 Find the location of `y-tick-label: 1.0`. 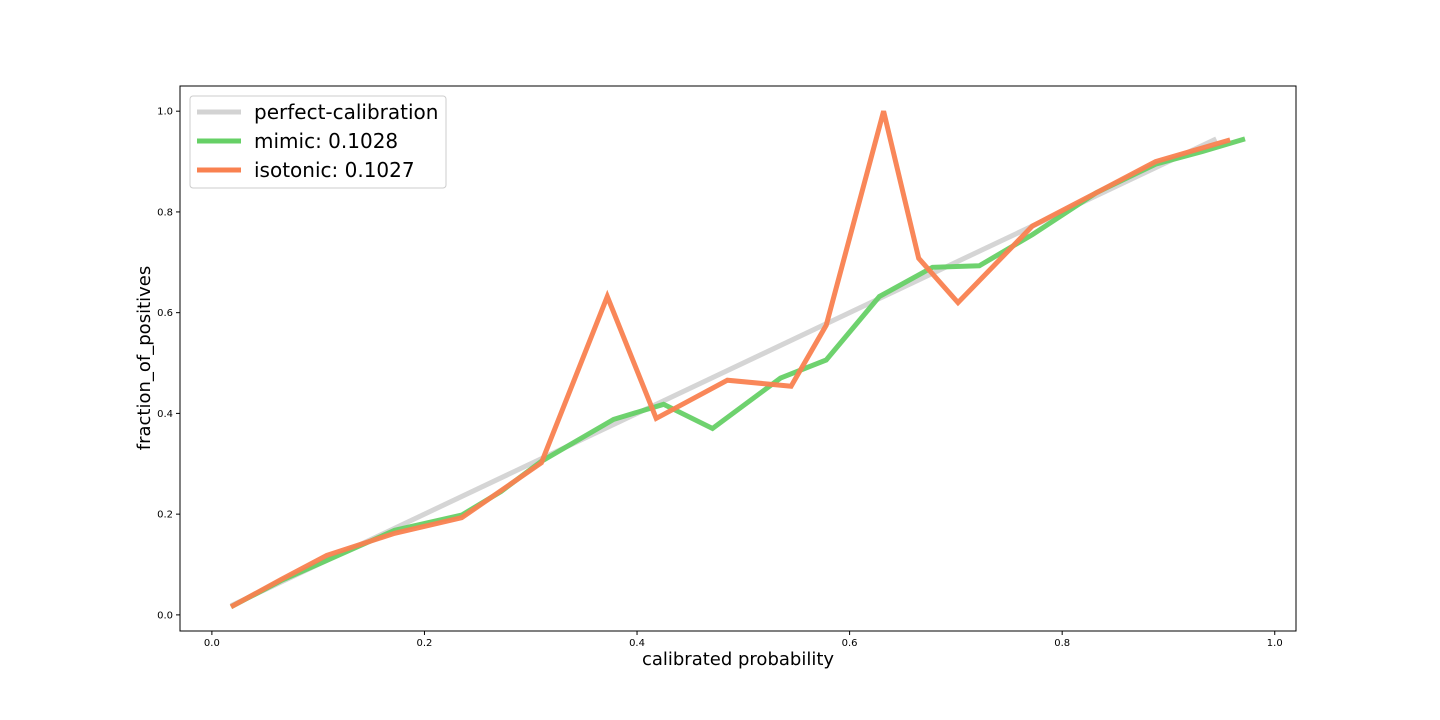

y-tick-label: 1.0 is located at coordinates (165, 112).